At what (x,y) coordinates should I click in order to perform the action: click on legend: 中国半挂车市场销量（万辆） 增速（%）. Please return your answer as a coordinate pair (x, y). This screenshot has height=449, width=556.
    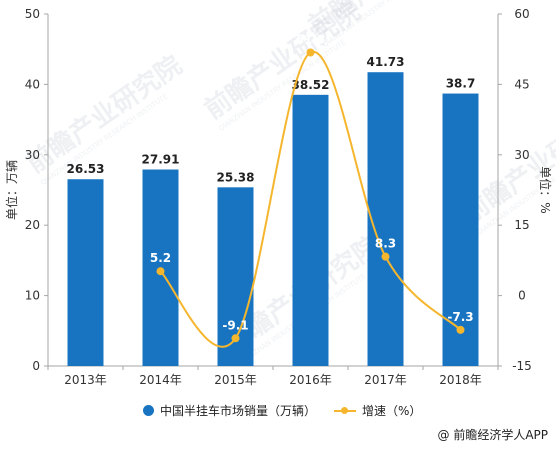
    Looking at the image, I should click on (278, 413).